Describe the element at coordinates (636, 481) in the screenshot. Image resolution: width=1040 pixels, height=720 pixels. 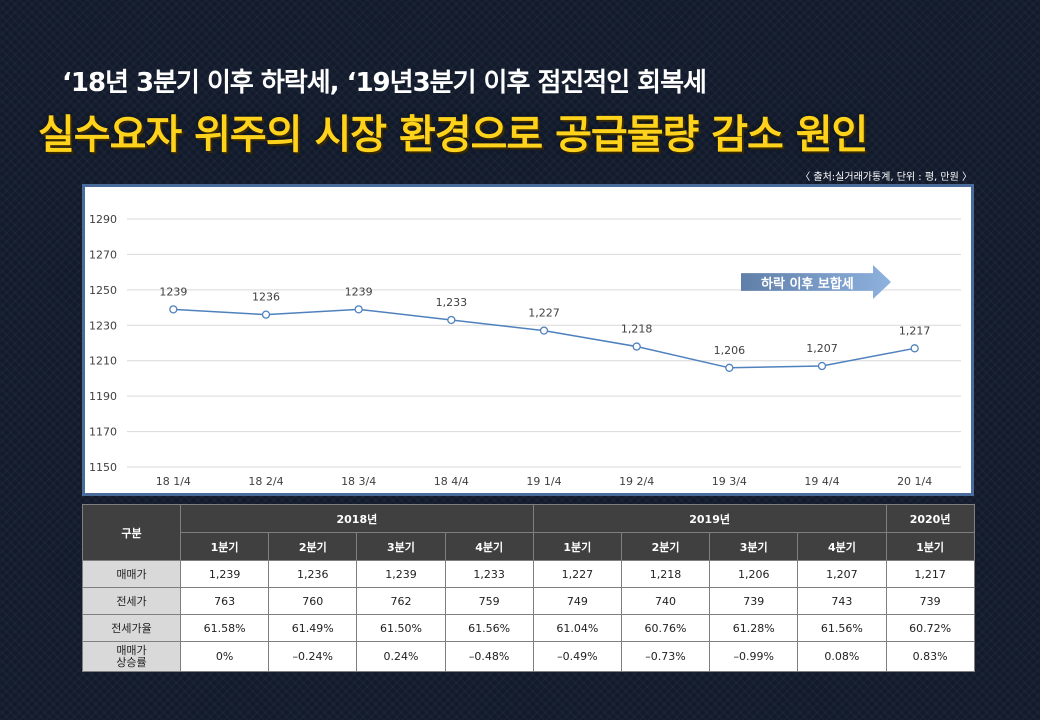
I see `x-tick-label: 19 2/4` at that location.